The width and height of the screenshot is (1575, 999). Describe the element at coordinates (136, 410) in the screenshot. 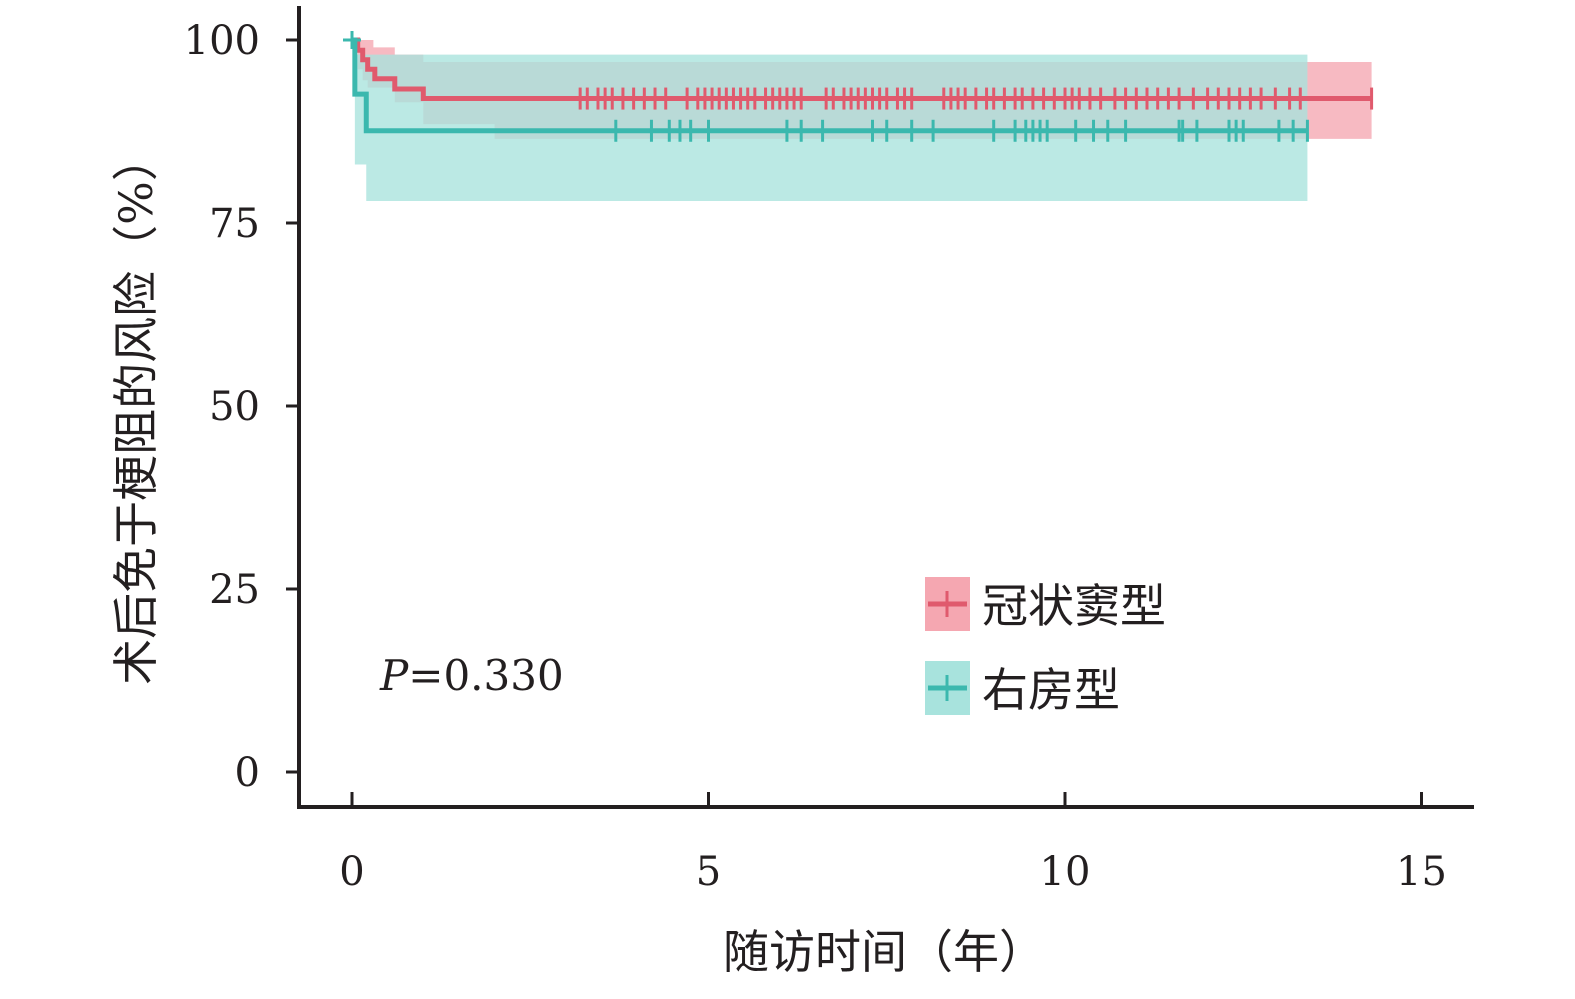

I see `y-axis-title: 术后免于梗阻的风险（%）` at that location.